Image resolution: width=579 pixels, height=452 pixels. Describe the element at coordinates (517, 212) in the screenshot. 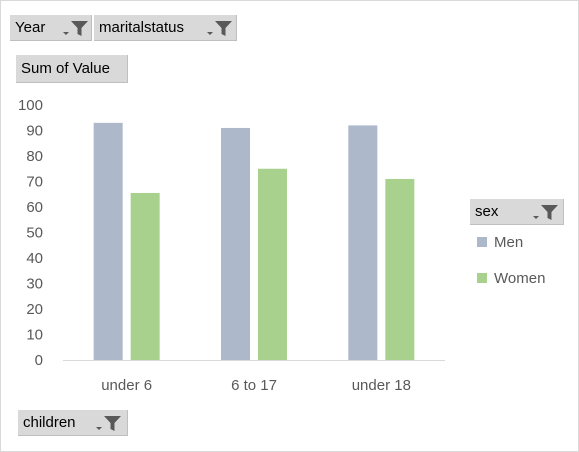

I see `sex-legend-filter-button: sex` at that location.